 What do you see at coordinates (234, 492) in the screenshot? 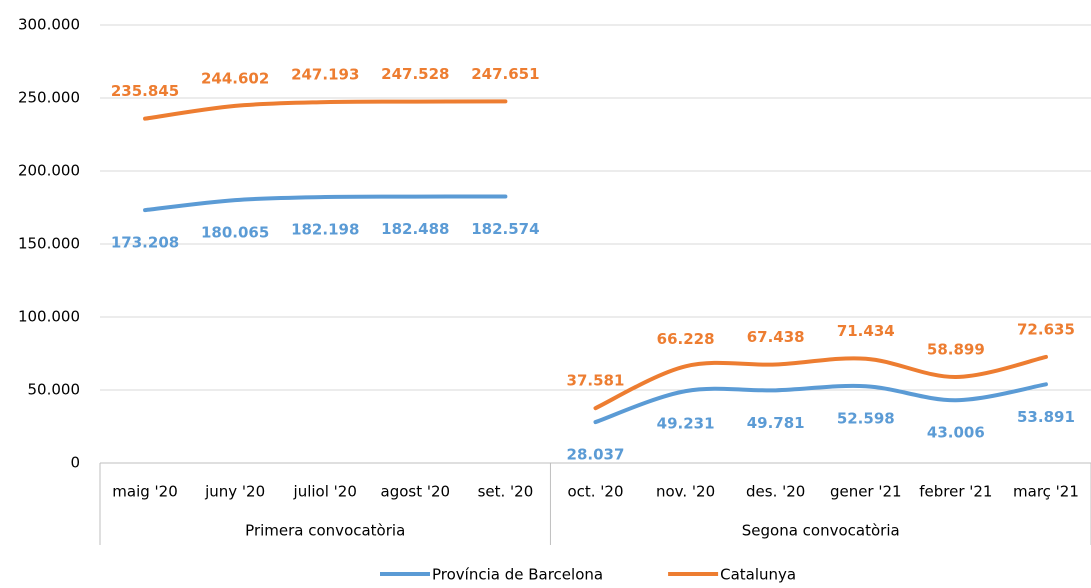
I see `x-tick-label: juny '20` at bounding box center [234, 492].